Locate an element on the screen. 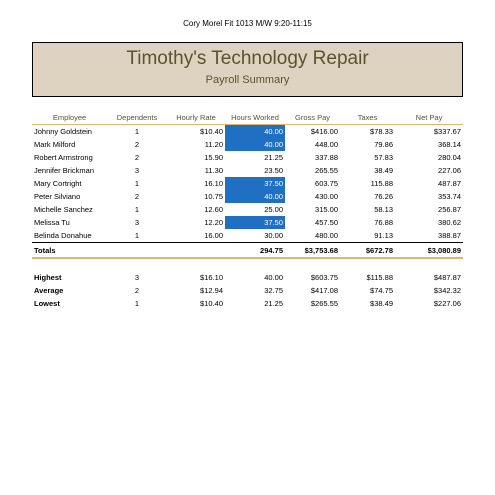 Image resolution: width=495 pixels, height=495 pixels. taxes-cell: 58.13 is located at coordinates (383, 209).